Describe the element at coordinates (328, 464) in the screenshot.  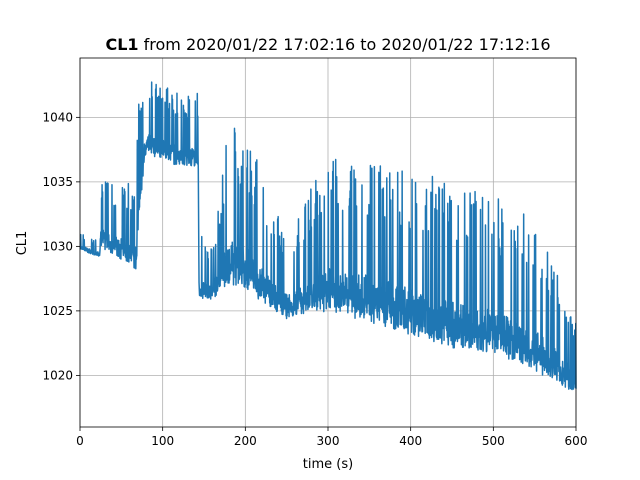
I see `x-axis-label: time (s)` at that location.